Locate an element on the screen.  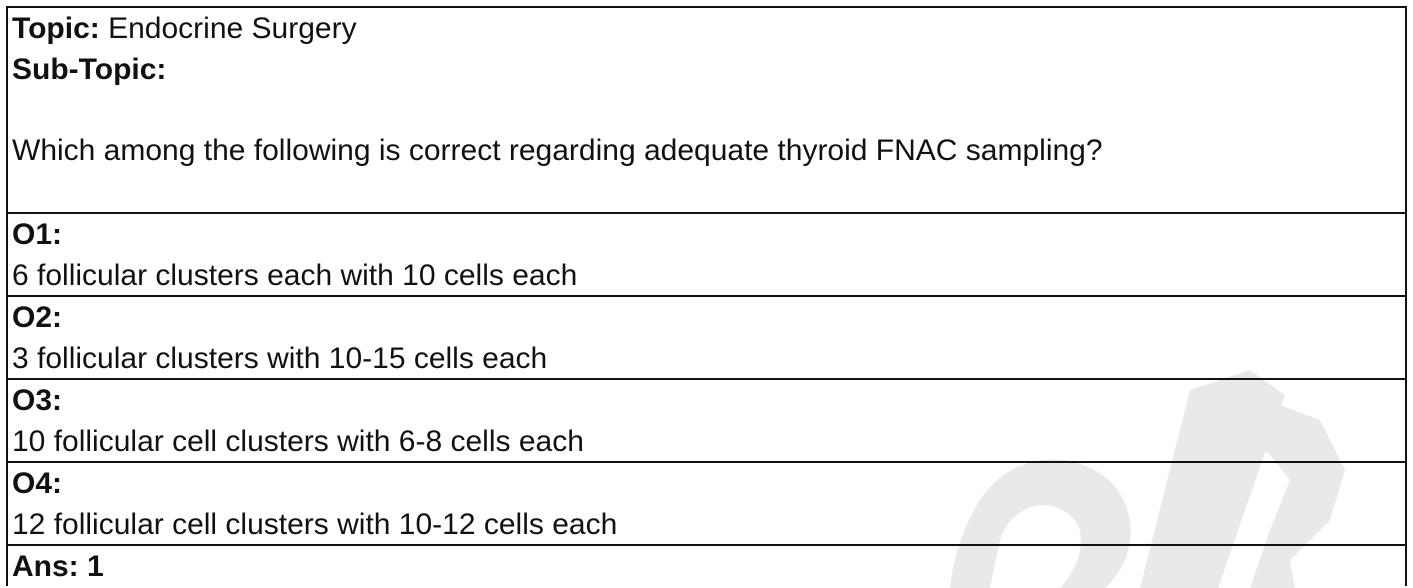
subtopic-line: Sub-Topic: is located at coordinates (708, 69).